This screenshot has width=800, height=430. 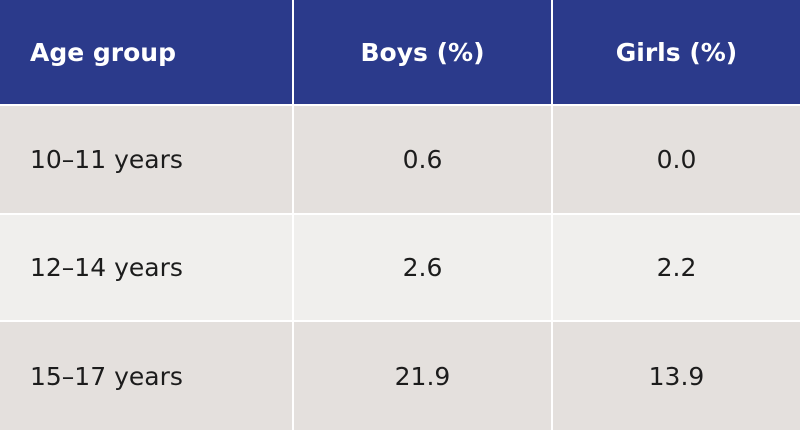 What do you see at coordinates (421, 266) in the screenshot?
I see `table-cell: 2.6` at bounding box center [421, 266].